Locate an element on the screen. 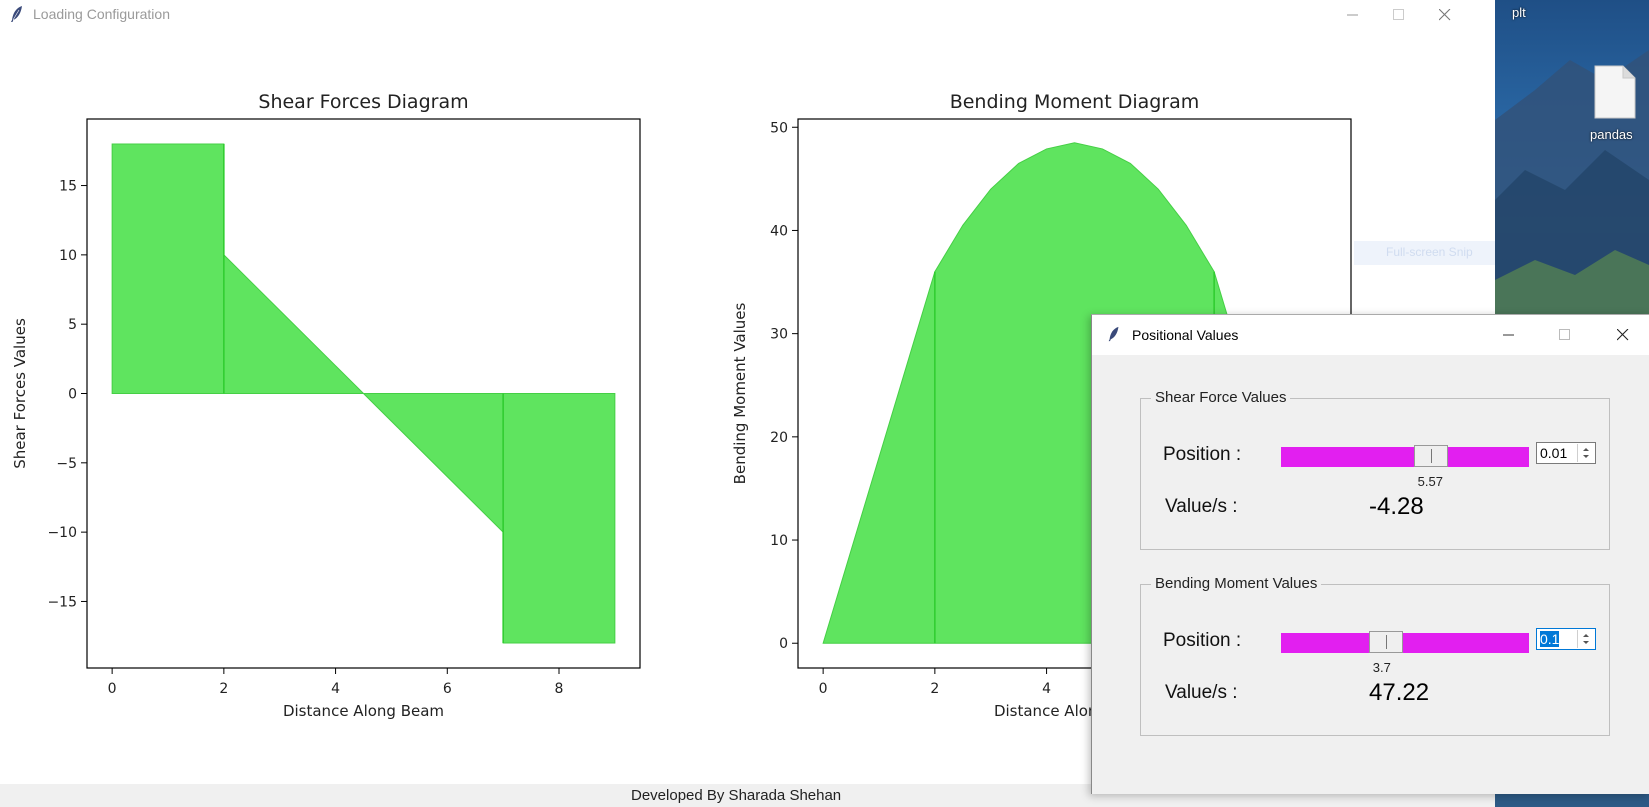 Image resolution: width=1649 pixels, height=807 pixels. desktop-label-plt: plt is located at coordinates (1519, 12).